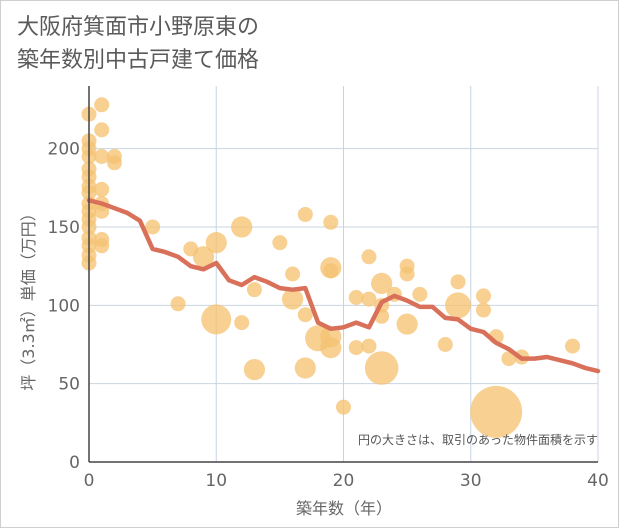 The width and height of the screenshot is (621, 531). Describe the element at coordinates (64, 150) in the screenshot. I see `y-tick-label: 200` at that location.